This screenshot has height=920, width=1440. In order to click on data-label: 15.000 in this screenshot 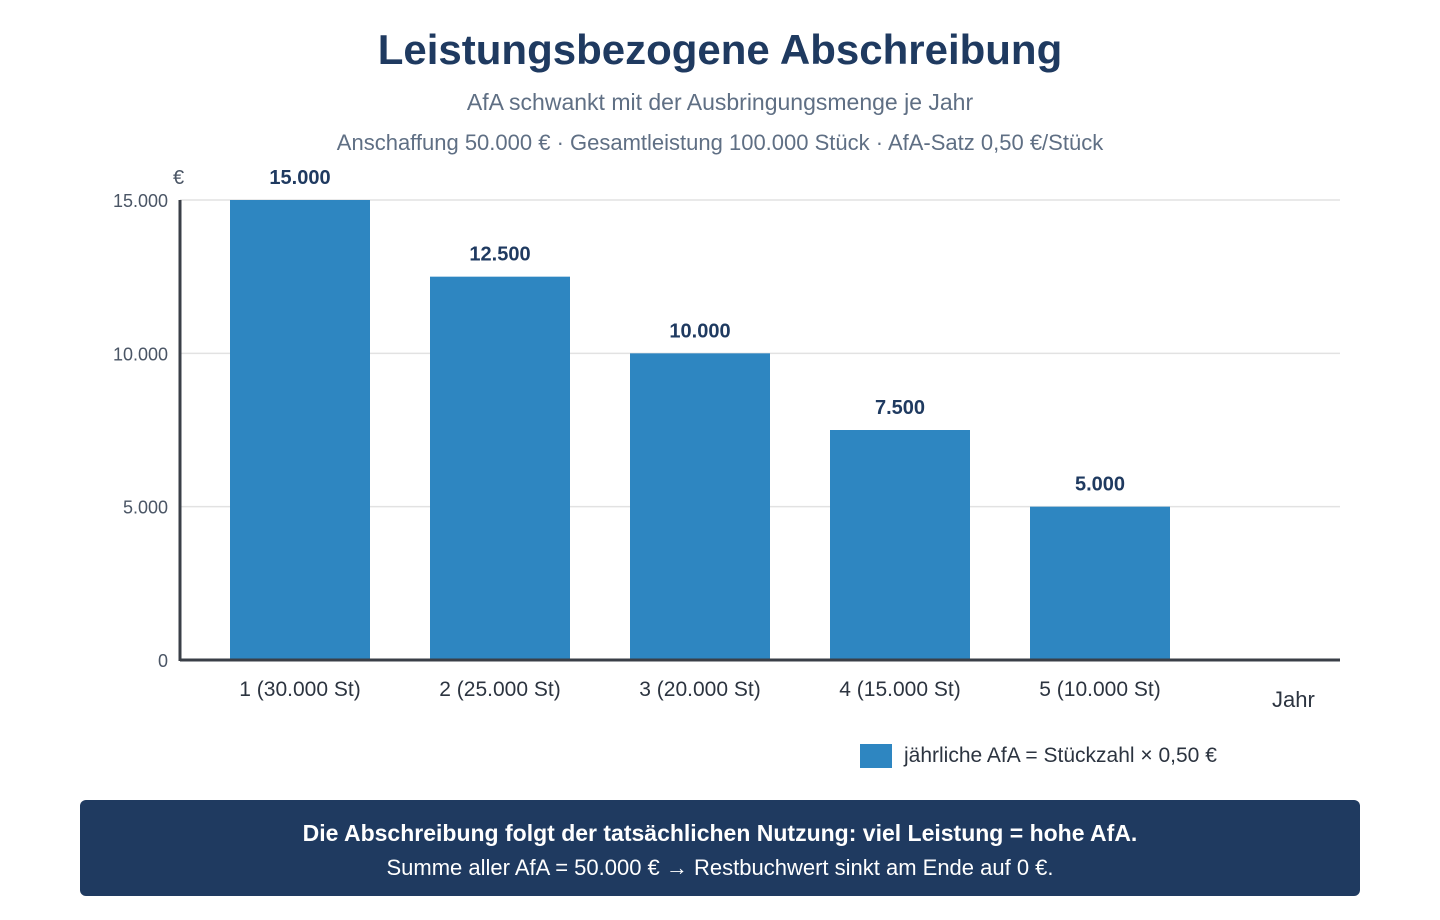, I will do `click(299, 178)`.